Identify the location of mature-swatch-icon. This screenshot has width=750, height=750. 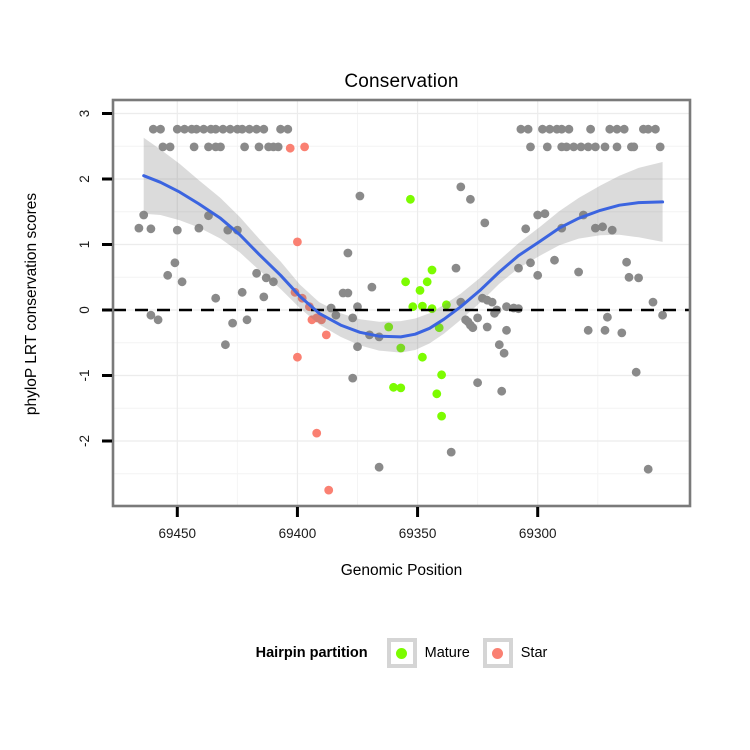
(402, 653).